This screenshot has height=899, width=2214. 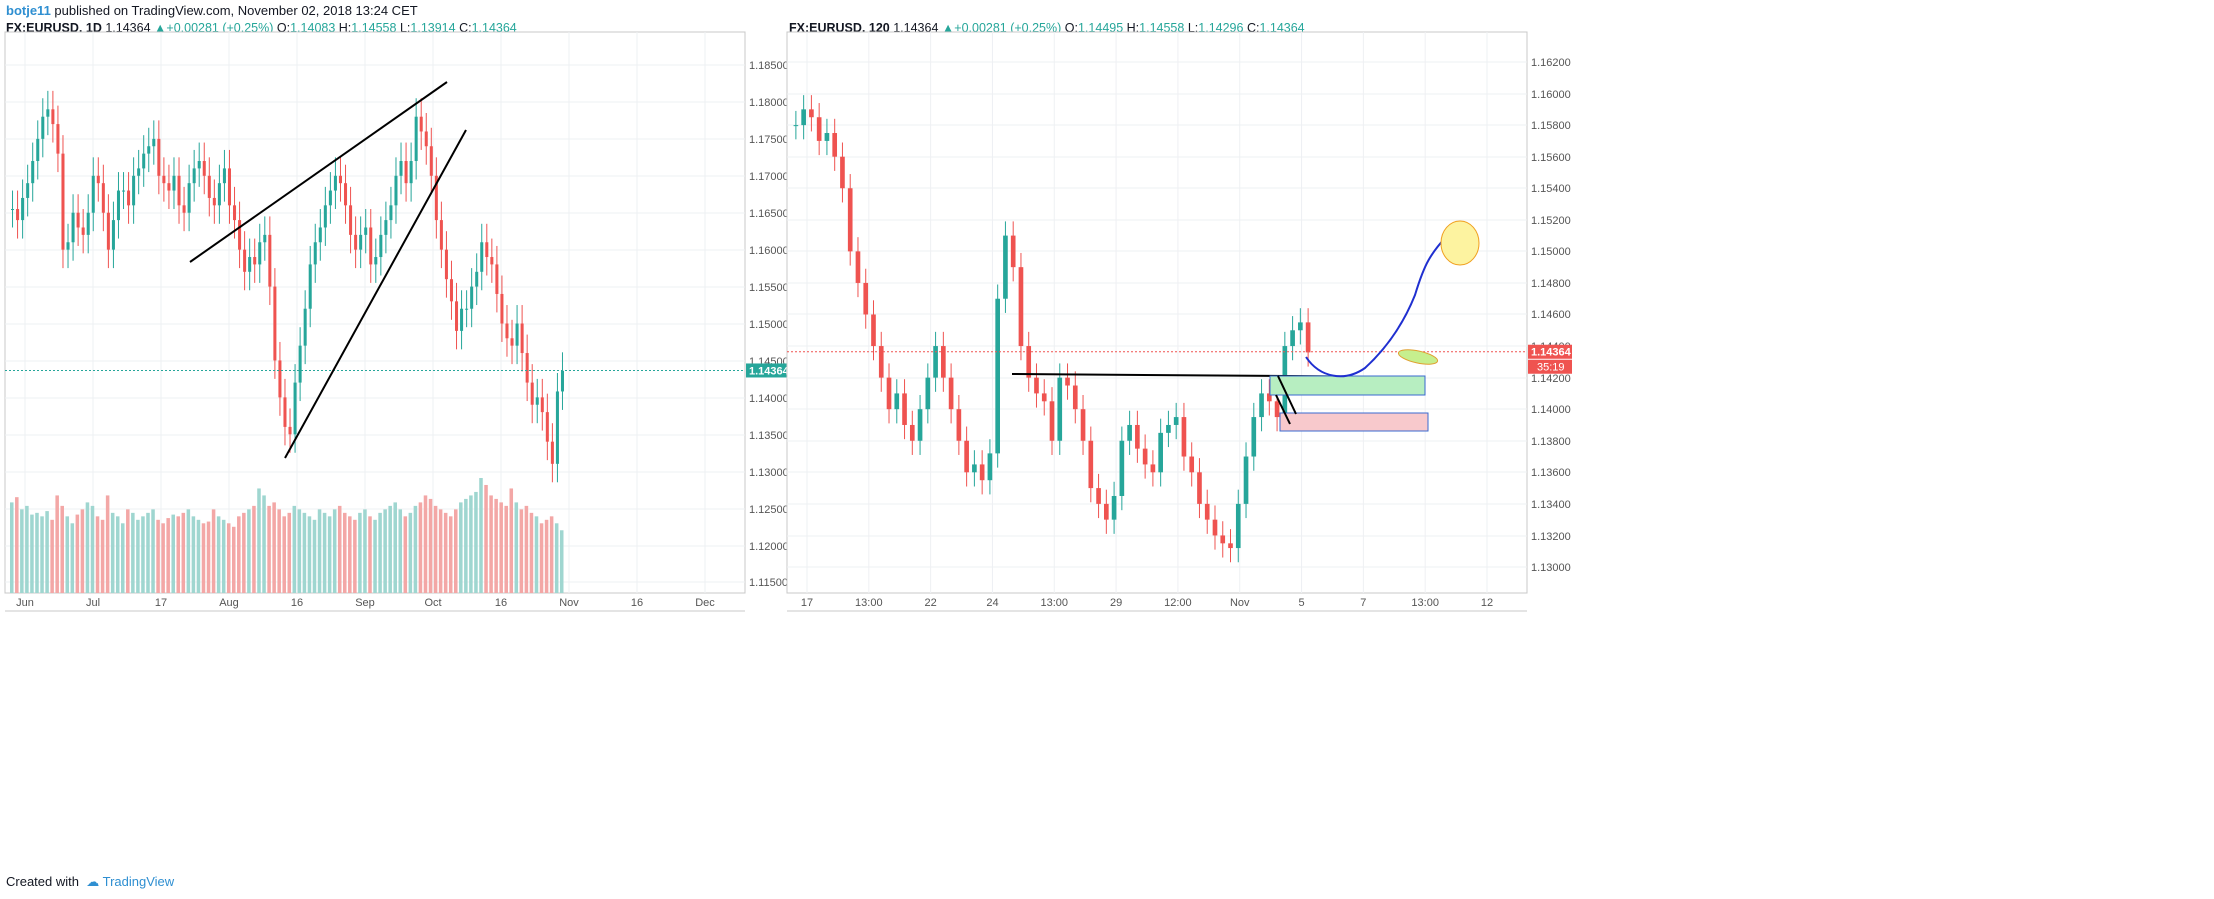 What do you see at coordinates (28, 10) in the screenshot?
I see `publisher-name: botje11` at bounding box center [28, 10].